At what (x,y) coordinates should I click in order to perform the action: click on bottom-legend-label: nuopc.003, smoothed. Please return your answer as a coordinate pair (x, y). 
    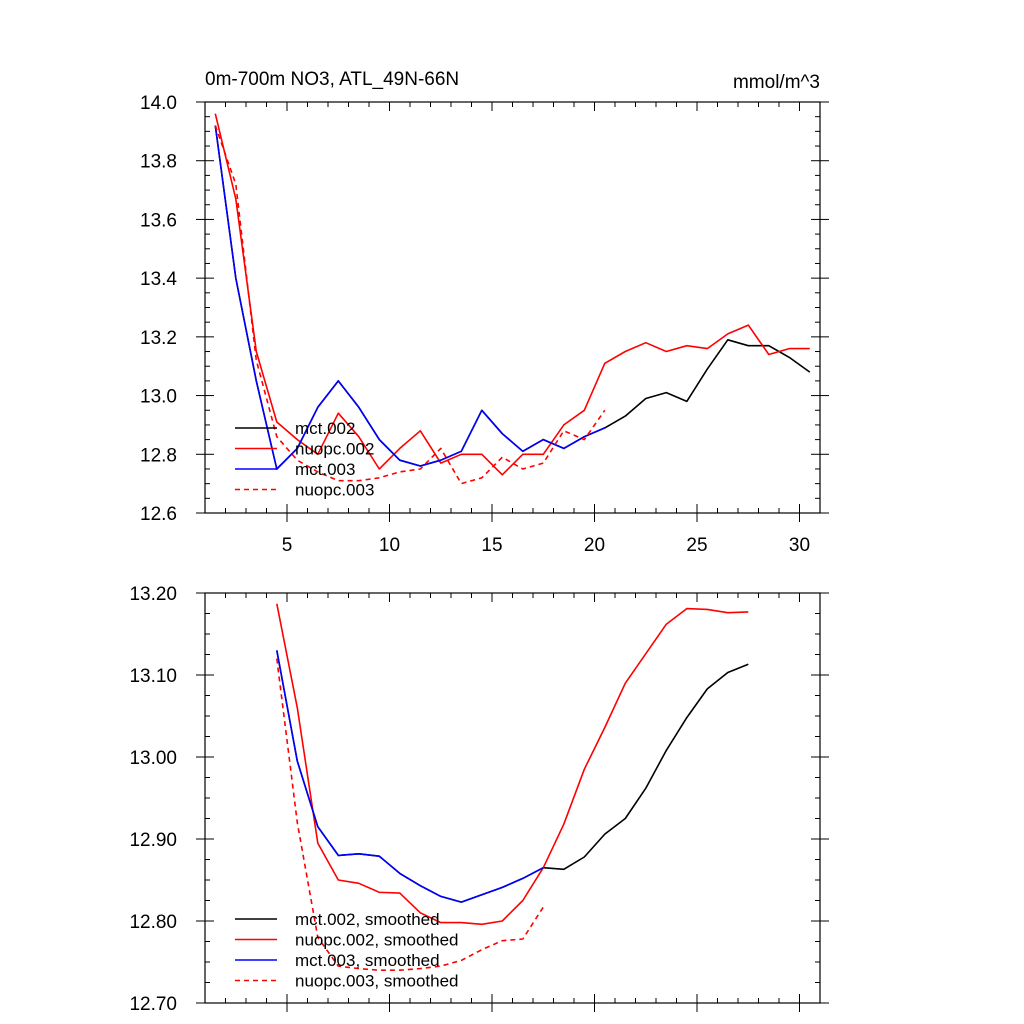
    Looking at the image, I should click on (377, 981).